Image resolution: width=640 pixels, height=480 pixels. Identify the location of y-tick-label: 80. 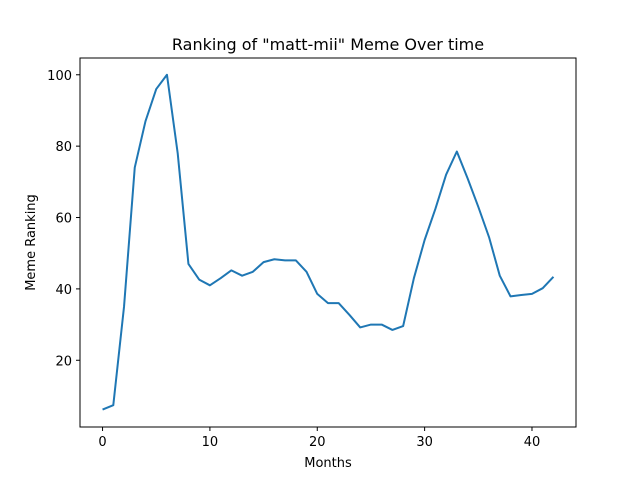
(63, 147).